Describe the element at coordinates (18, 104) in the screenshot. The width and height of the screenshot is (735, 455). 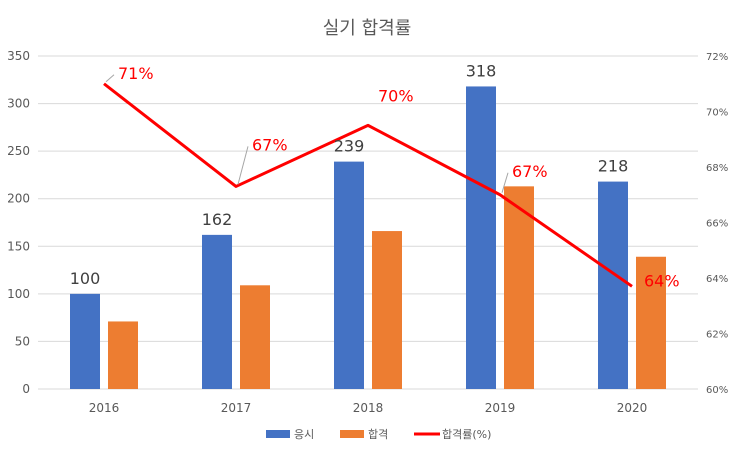
I see `left-tick-label: 300` at that location.